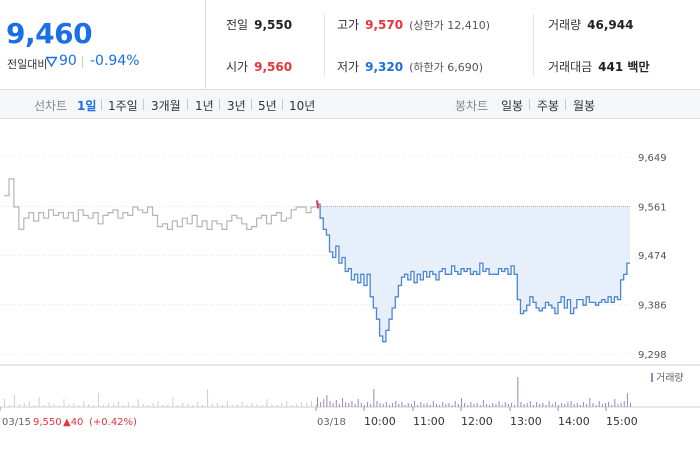 The height and width of the screenshot is (450, 700). I want to click on candle-monthly: 월봉, so click(584, 106).